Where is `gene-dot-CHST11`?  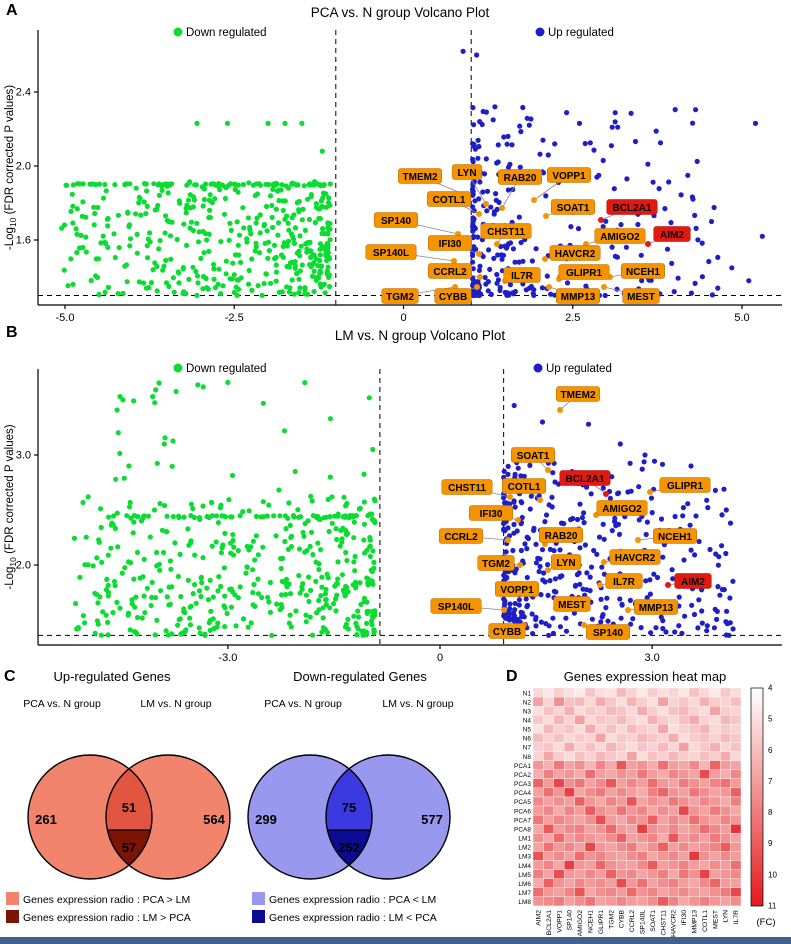
gene-dot-CHST11 is located at coordinates (497, 244).